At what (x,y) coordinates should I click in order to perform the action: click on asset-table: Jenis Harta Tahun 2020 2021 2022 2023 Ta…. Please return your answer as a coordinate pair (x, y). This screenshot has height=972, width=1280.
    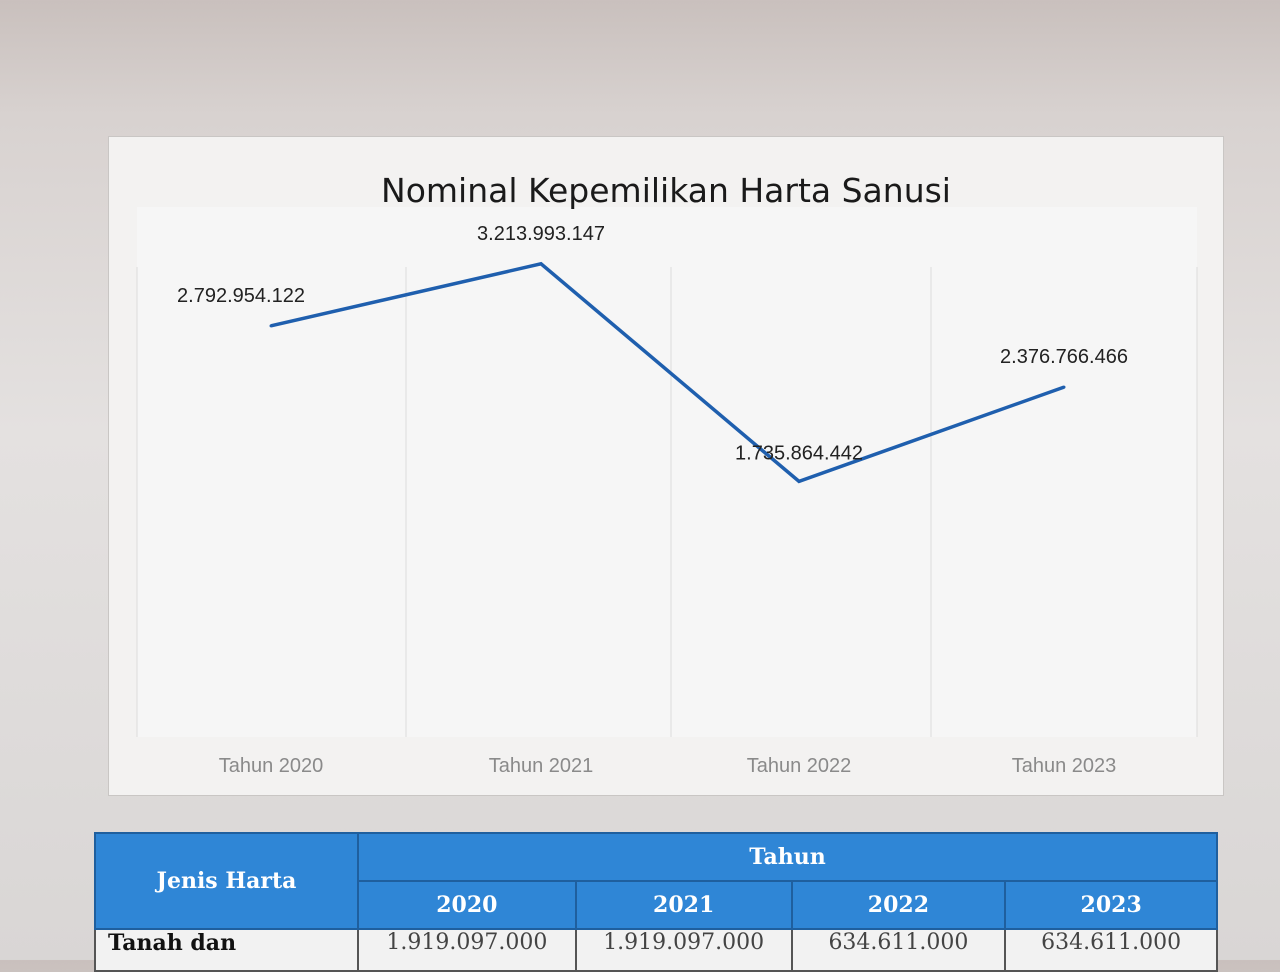
    Looking at the image, I should click on (656, 902).